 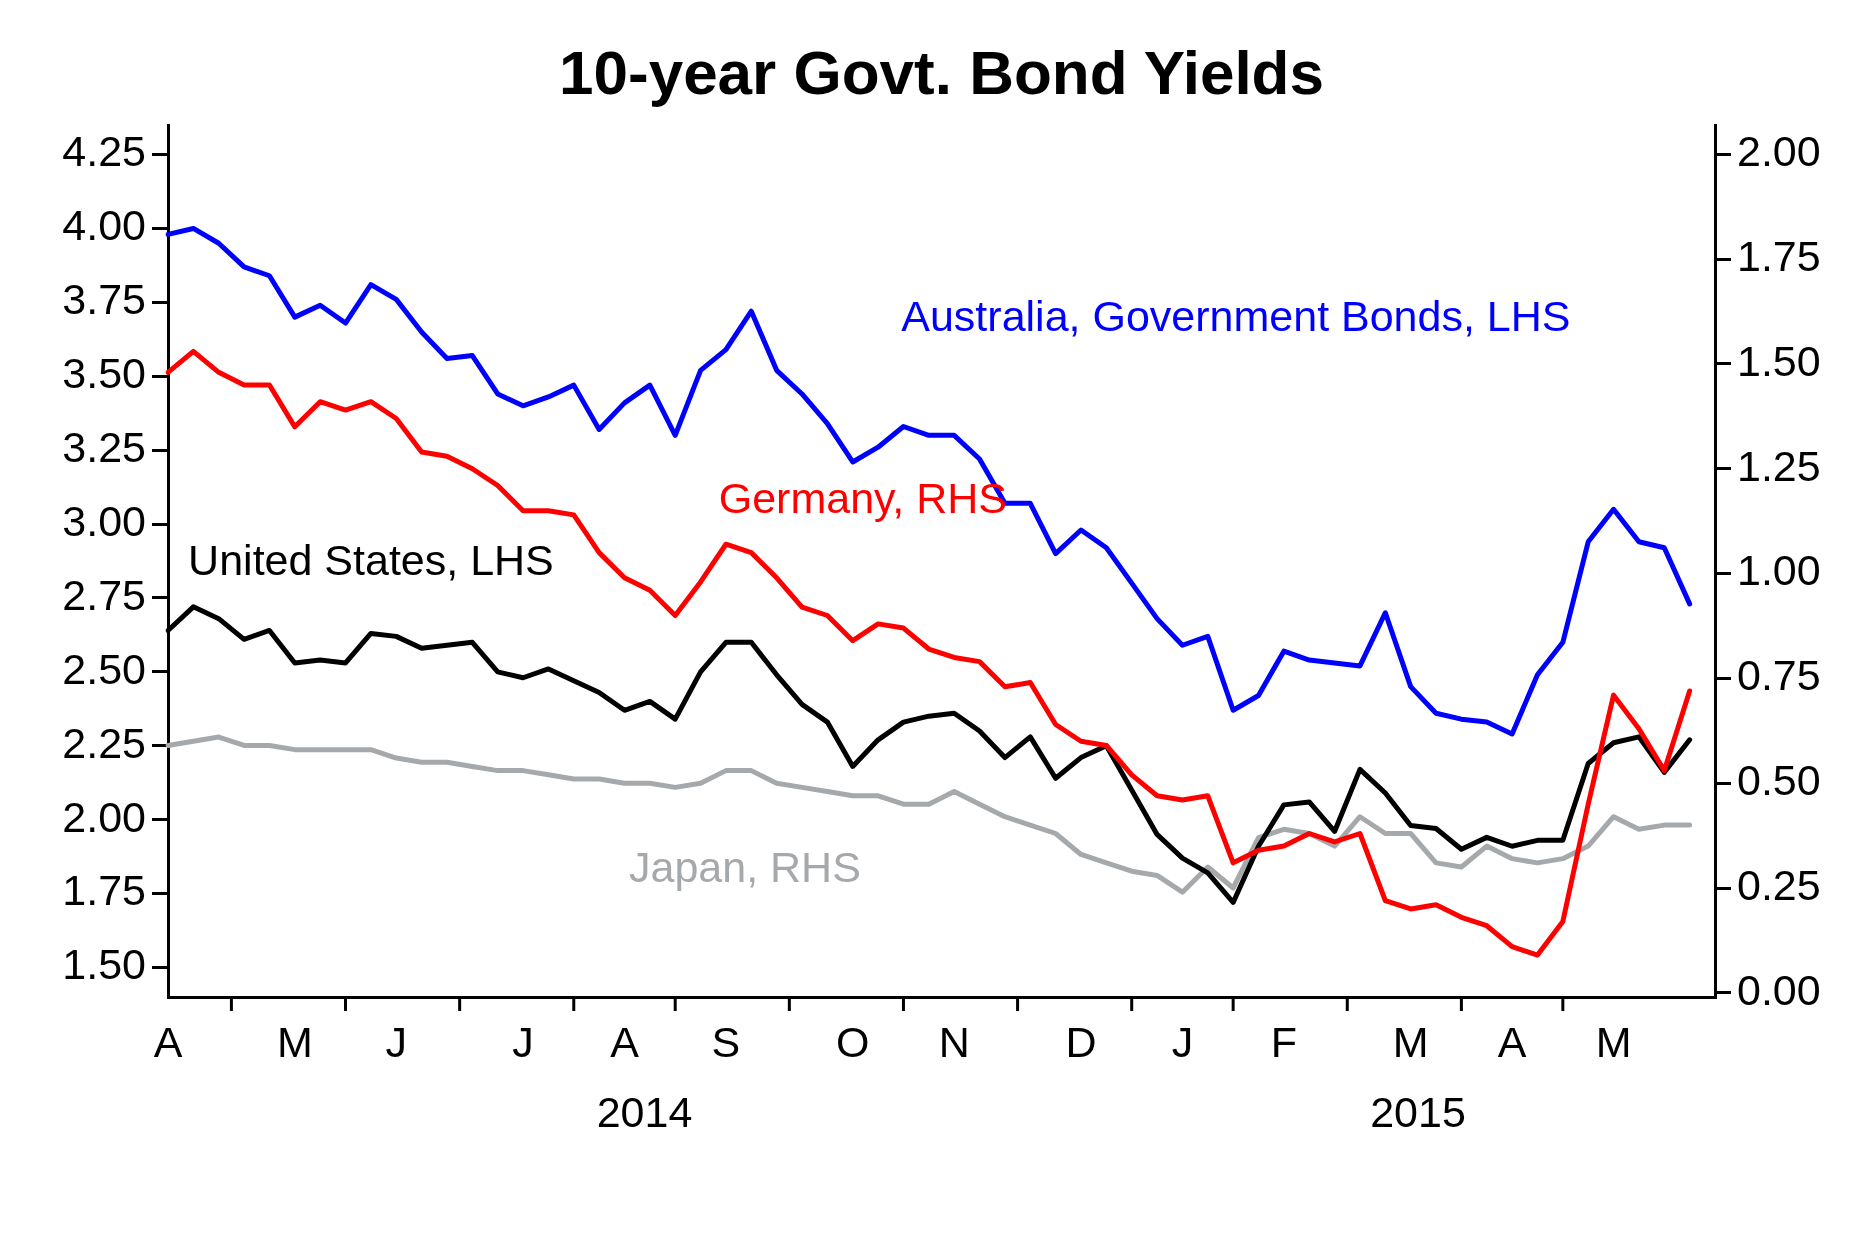 What do you see at coordinates (104, 742) in the screenshot?
I see `y-tick-label: 2.25` at bounding box center [104, 742].